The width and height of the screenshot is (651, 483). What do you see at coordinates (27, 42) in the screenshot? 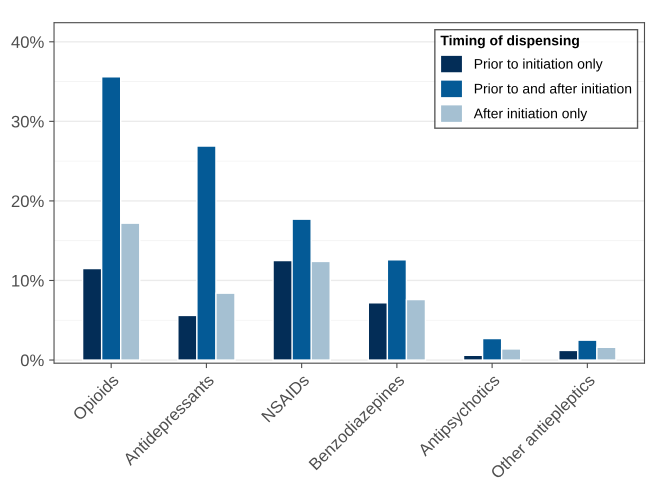
I see `y-tick-label: 40%` at bounding box center [27, 42].